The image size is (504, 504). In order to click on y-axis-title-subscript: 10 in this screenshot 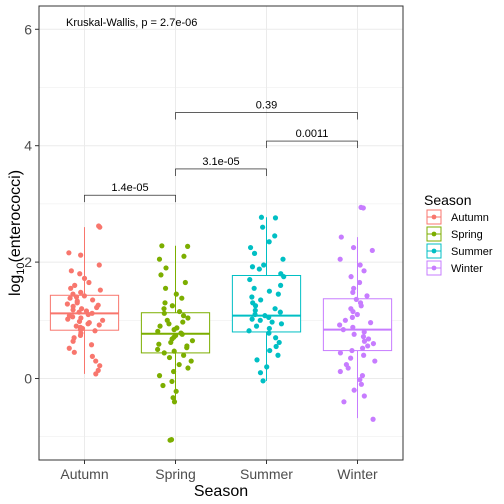, I will do `click(21, 268)`.